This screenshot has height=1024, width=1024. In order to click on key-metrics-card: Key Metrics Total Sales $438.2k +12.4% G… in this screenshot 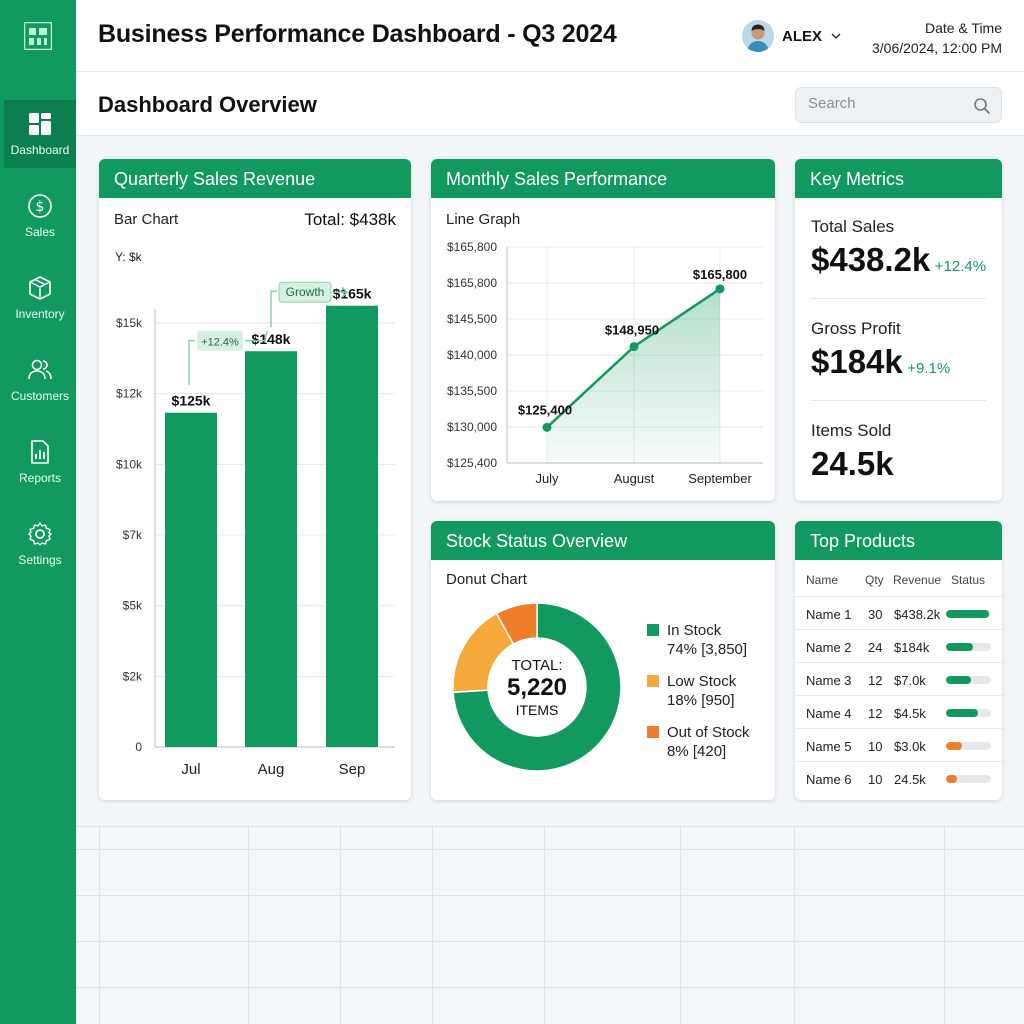, I will do `click(898, 330)`.